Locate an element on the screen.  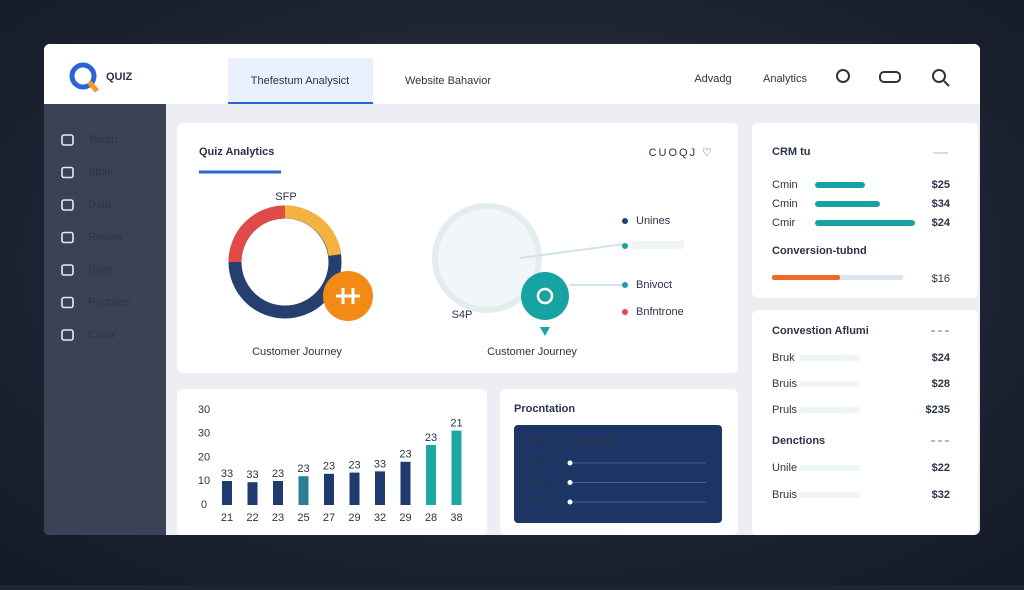
row-label: Phan is located at coordinates (541, 502).